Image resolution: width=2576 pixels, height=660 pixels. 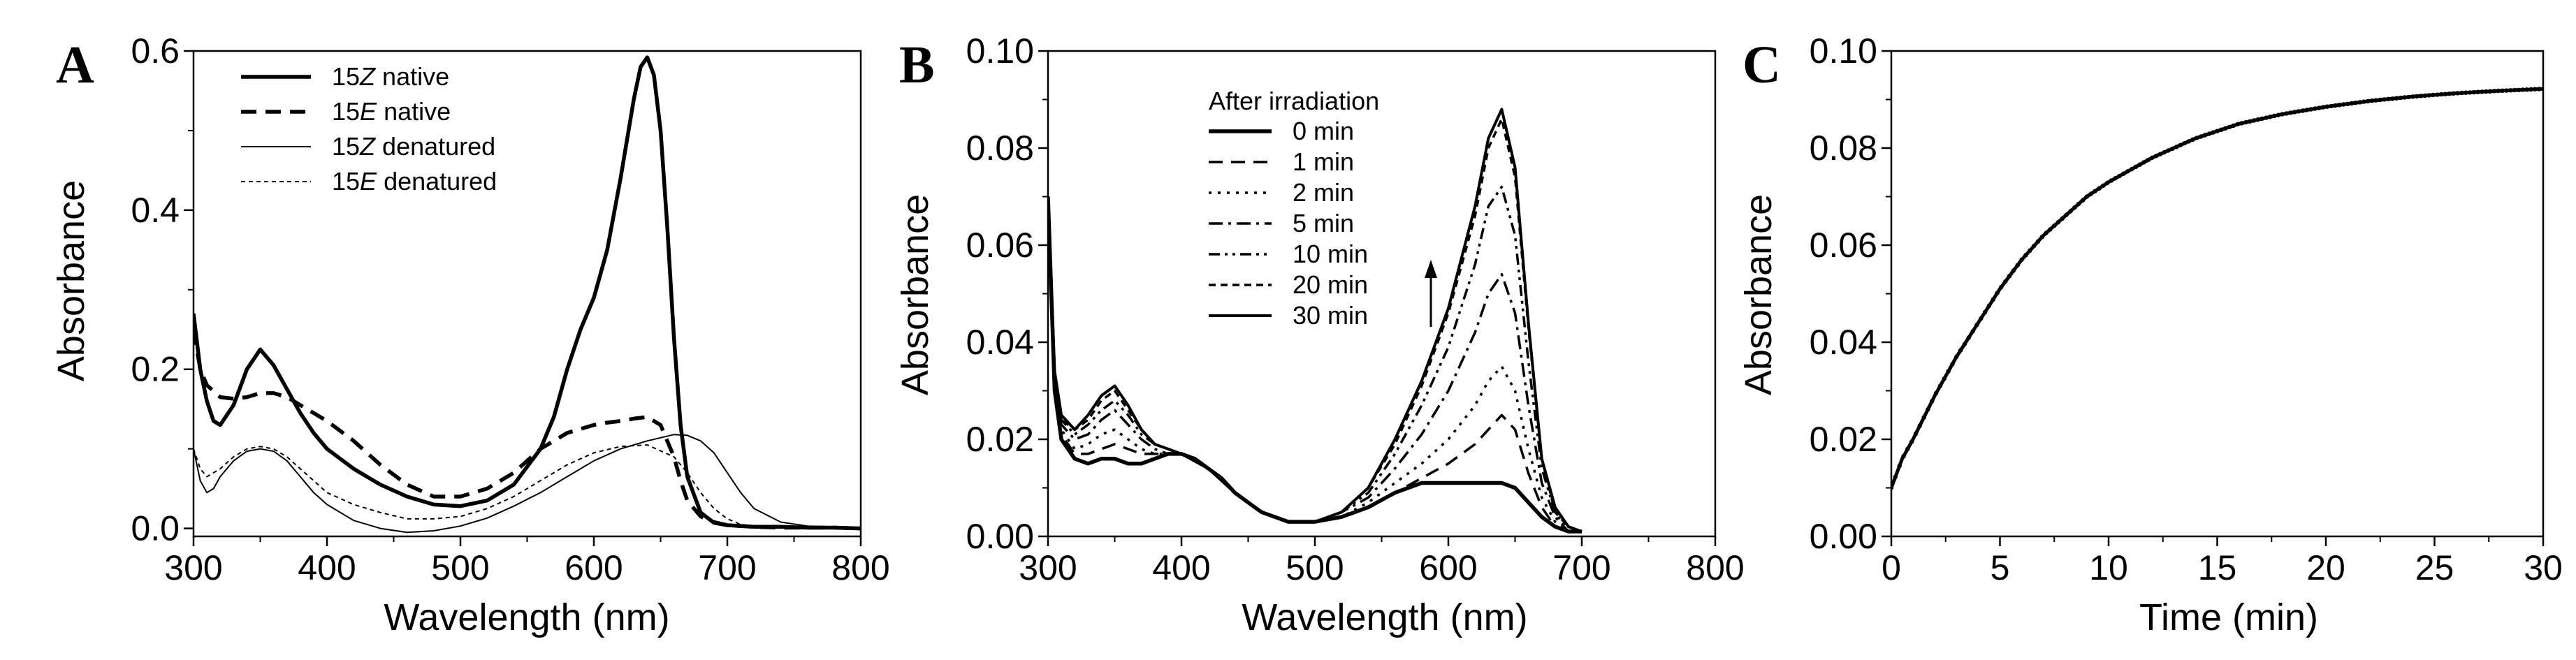 What do you see at coordinates (193, 567) in the screenshot?
I see `panel-a-x-tick-label: 300` at bounding box center [193, 567].